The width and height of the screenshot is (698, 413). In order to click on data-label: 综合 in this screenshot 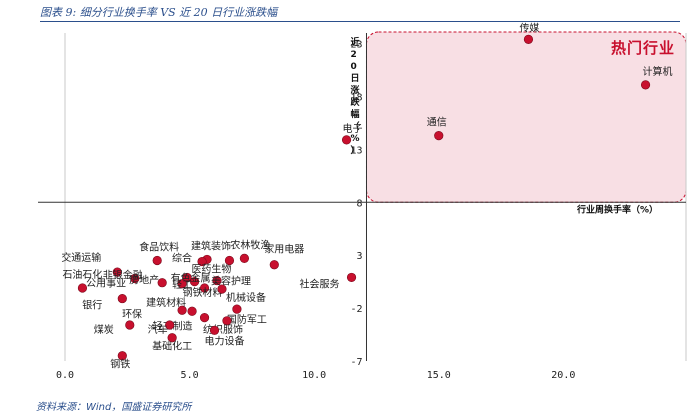, I will do `click(182, 258)`.